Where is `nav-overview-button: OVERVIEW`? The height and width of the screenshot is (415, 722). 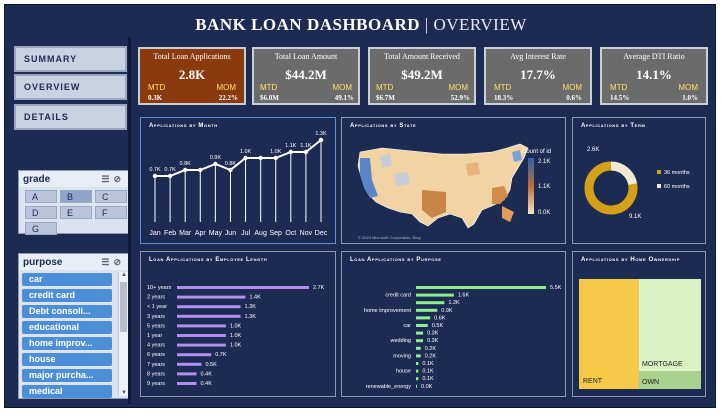
nav-overview-button: OVERVIEW is located at coordinates (70, 87).